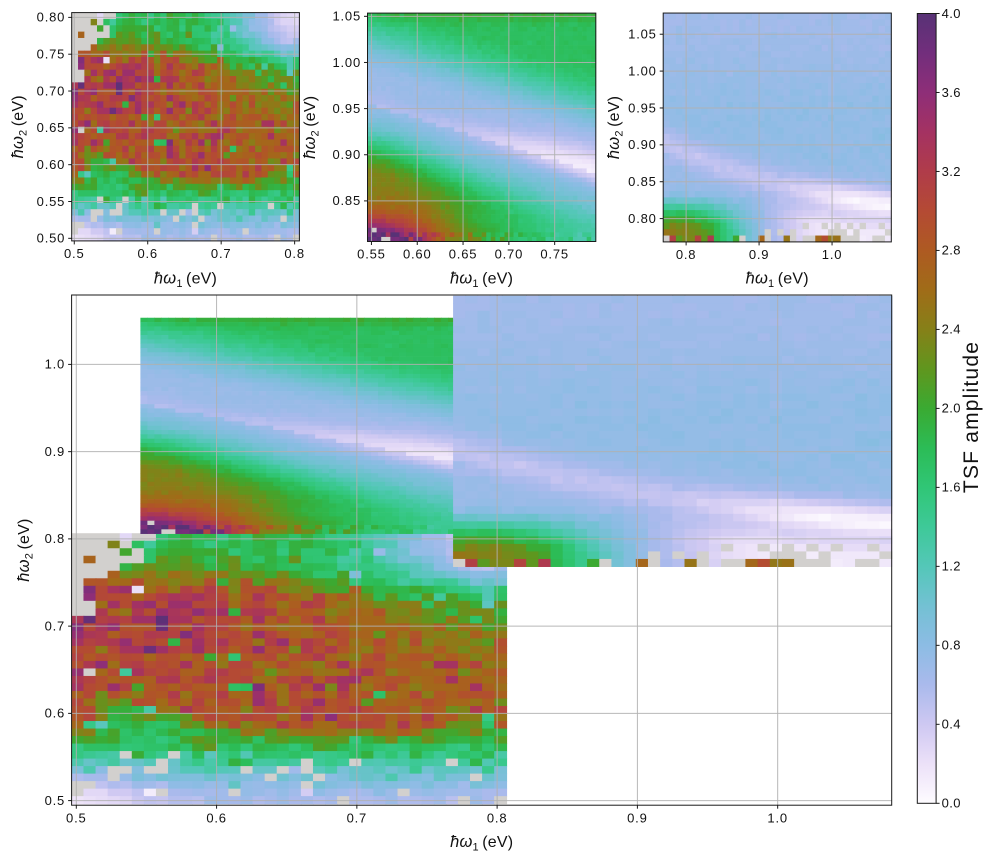 This screenshot has width=992, height=863. I want to click on svg-text: TSF amplitude, so click(971, 417).